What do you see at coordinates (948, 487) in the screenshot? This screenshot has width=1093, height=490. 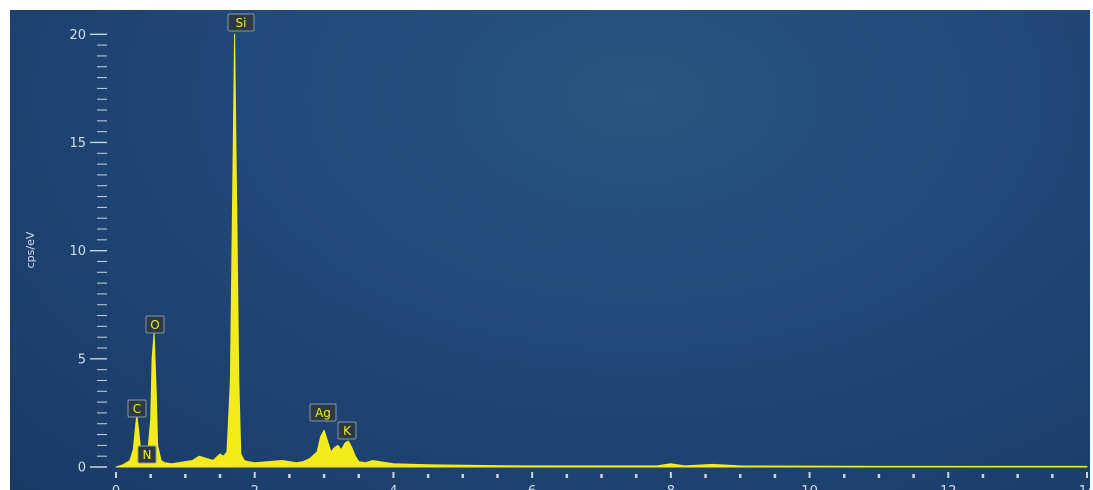 I see `x-tick-label: 12` at bounding box center [948, 487].